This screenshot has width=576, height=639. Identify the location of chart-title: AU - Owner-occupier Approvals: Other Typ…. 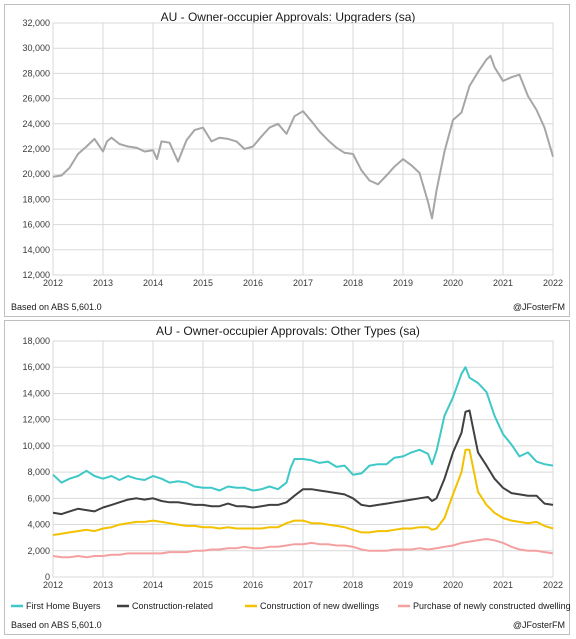
(288, 331).